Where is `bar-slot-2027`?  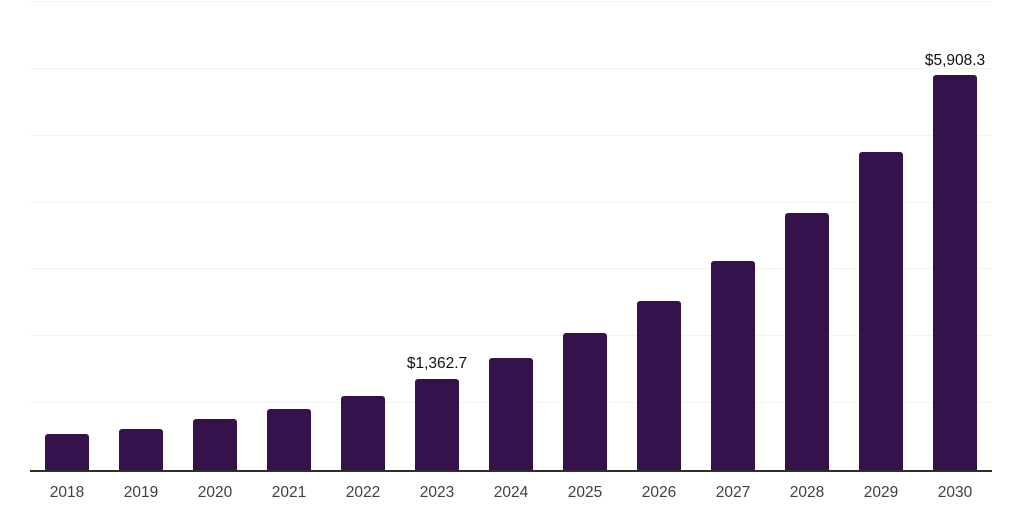
bar-slot-2027 is located at coordinates (733, 236).